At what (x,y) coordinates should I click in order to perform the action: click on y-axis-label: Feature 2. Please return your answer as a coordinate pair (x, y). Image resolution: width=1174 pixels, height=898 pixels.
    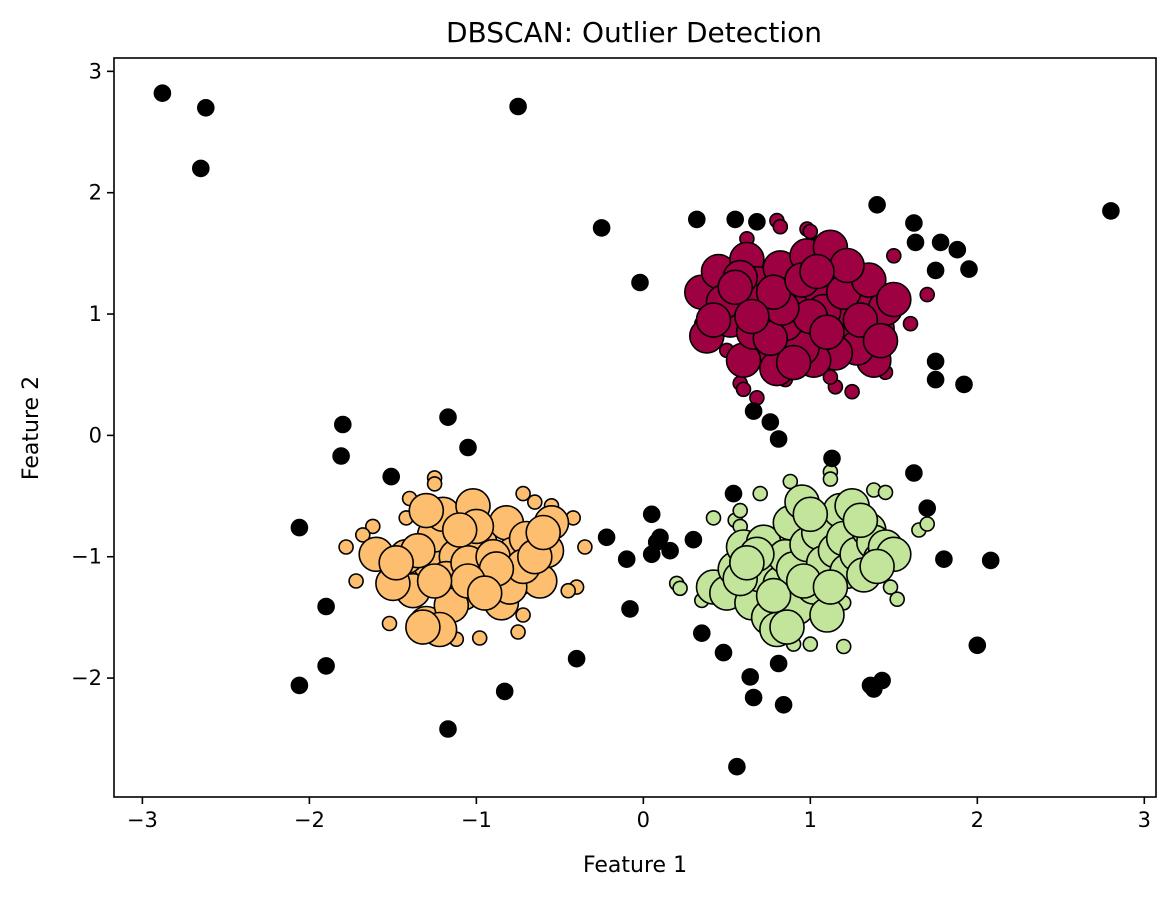
    Looking at the image, I should click on (31, 428).